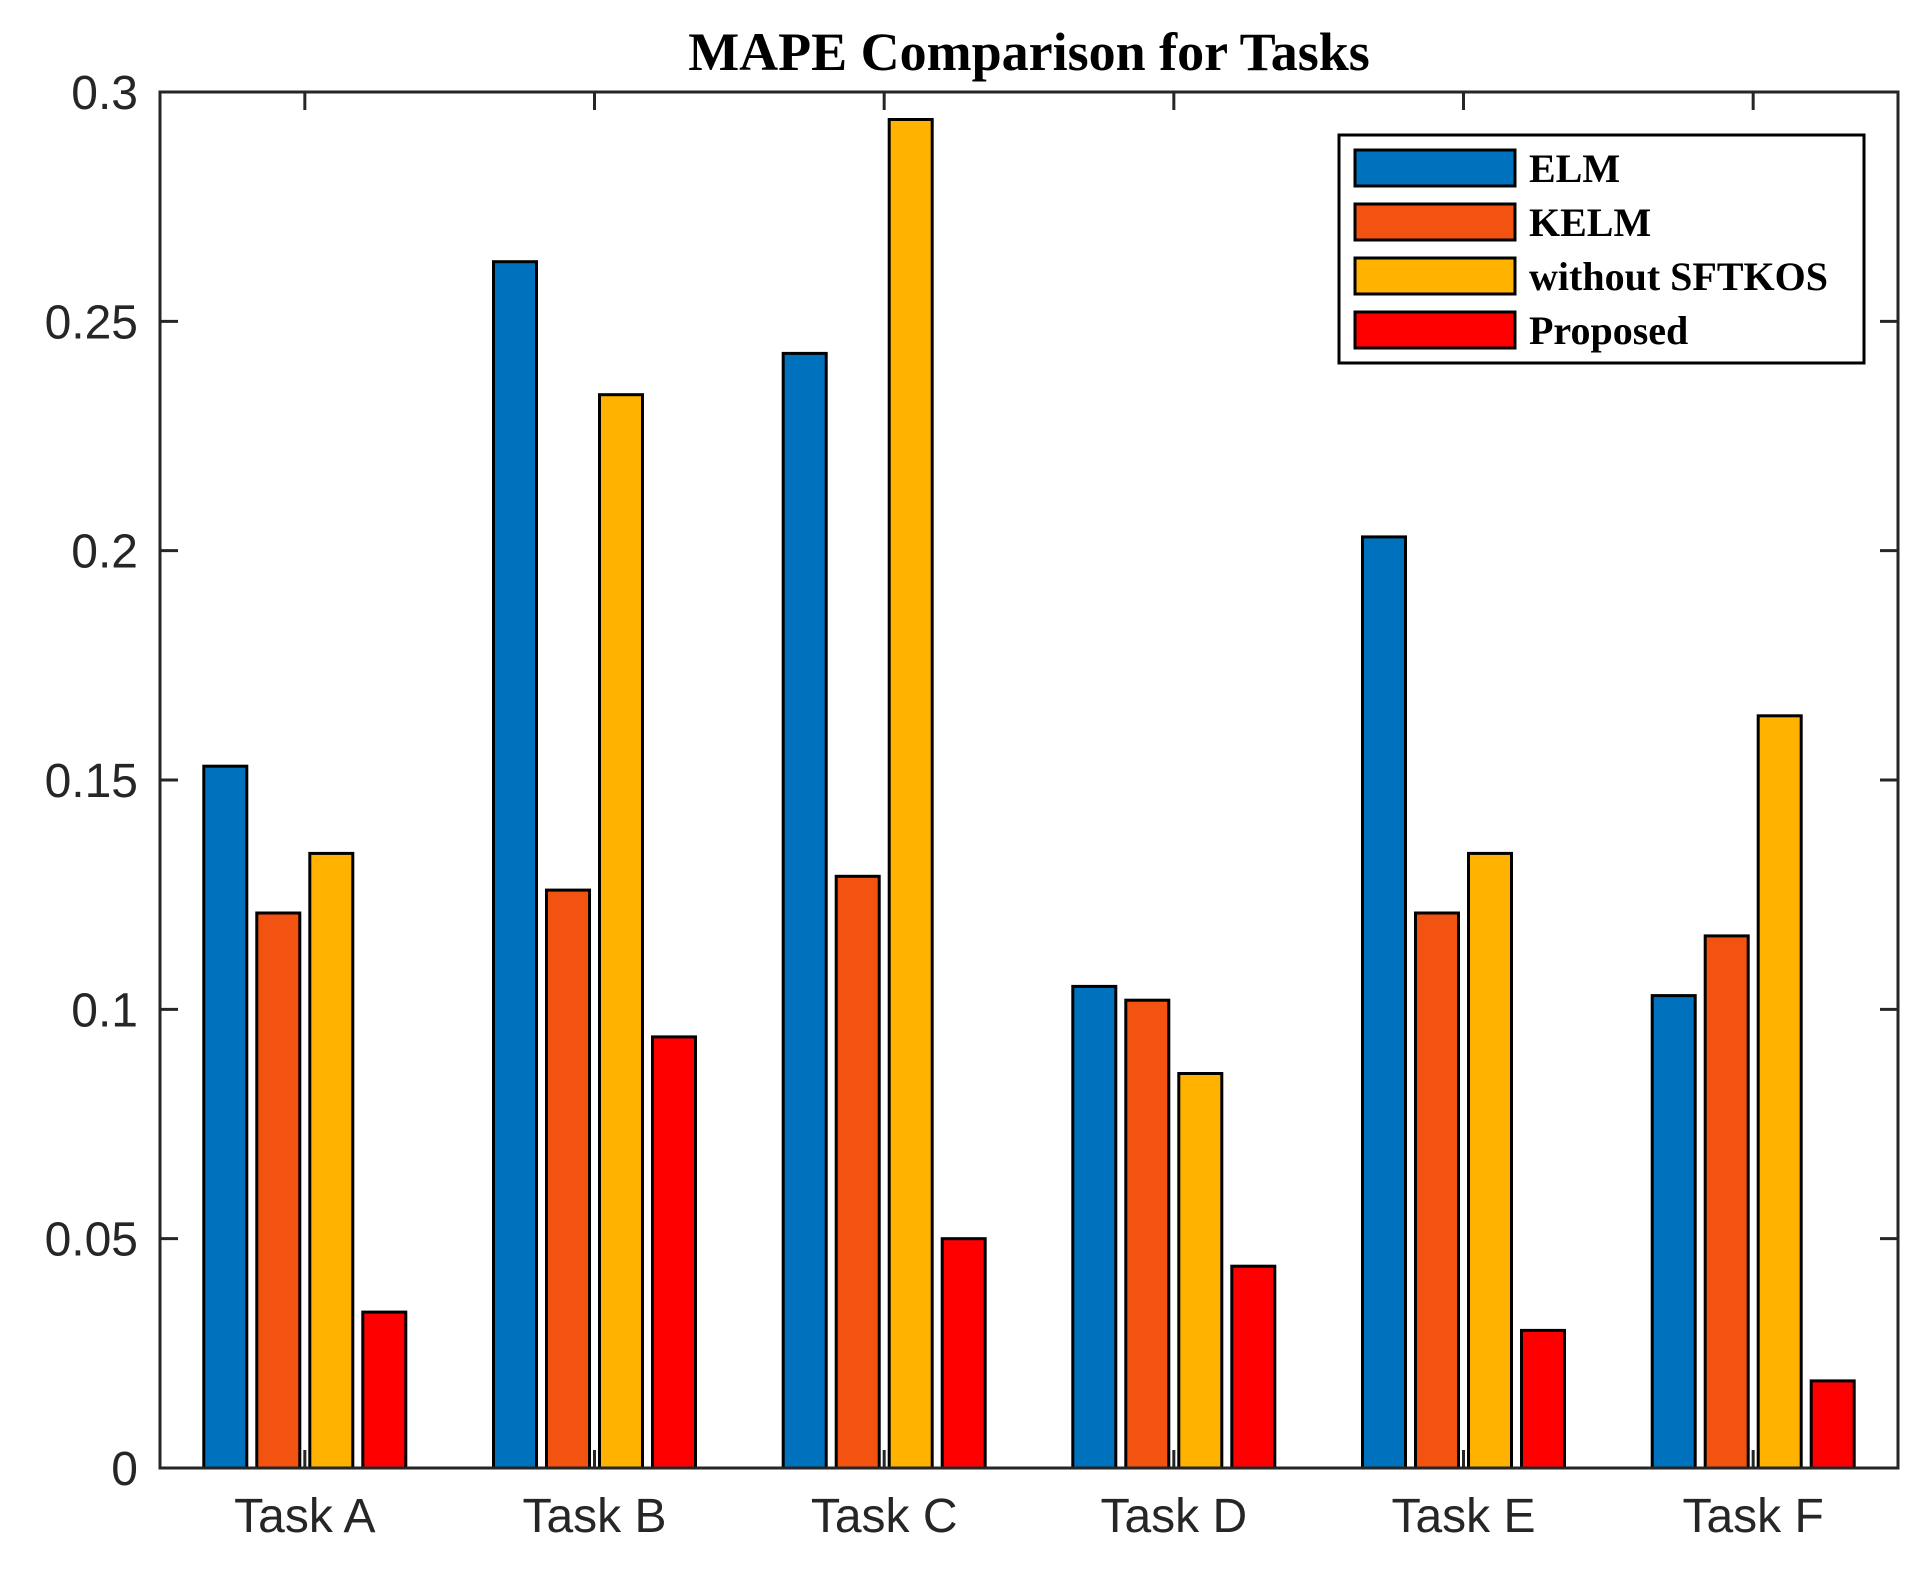 The height and width of the screenshot is (1571, 1931). What do you see at coordinates (1543, 1399) in the screenshot?
I see `bar-proposed-task-e` at bounding box center [1543, 1399].